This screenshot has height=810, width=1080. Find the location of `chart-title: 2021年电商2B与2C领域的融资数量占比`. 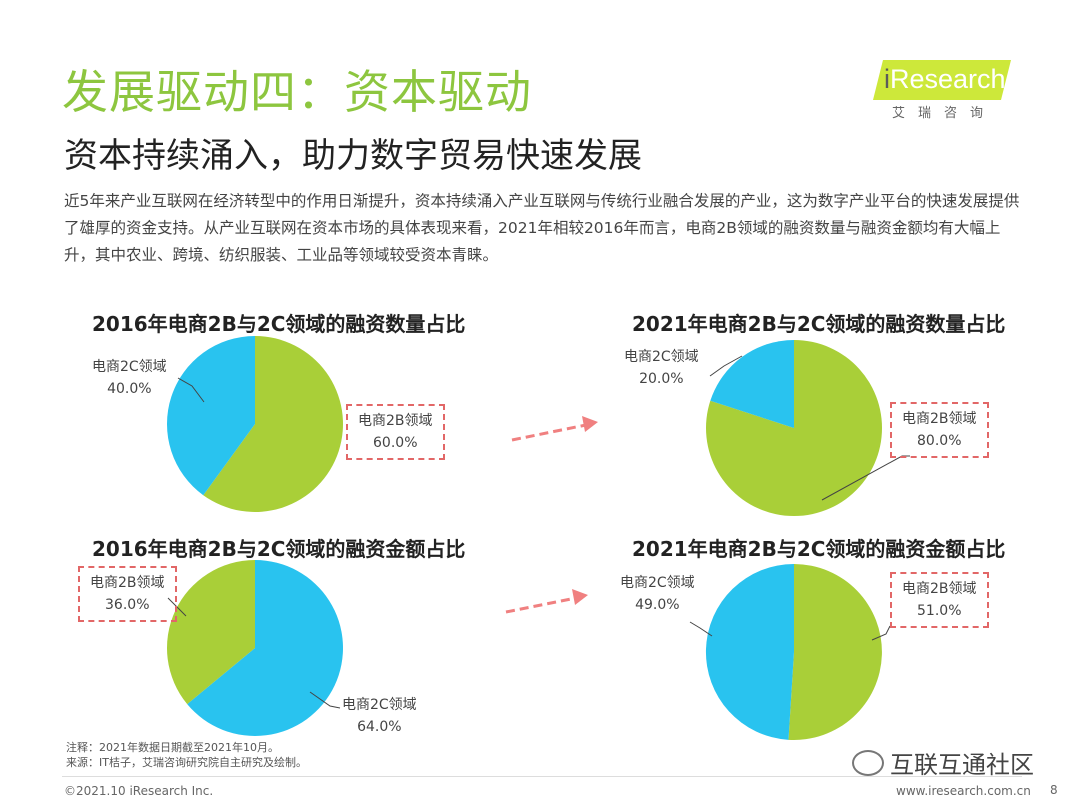

chart-title: 2021年电商2B与2C领域的融资数量占比 is located at coordinates (819, 324).